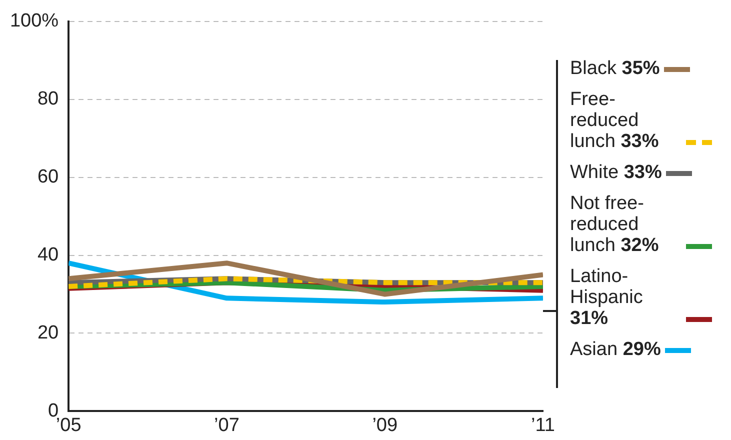 This screenshot has height=440, width=731. I want to click on text: Not free-reduced lunch 32%, so click(615, 224).